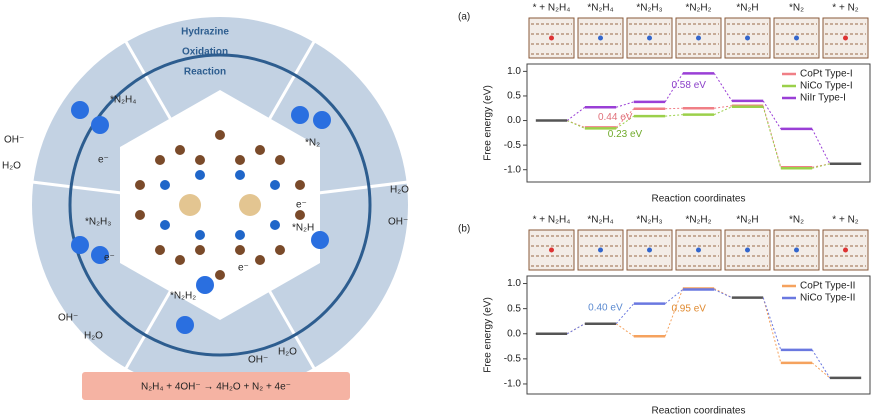  I want to click on intermediate: *N₂H₃, so click(98, 222).